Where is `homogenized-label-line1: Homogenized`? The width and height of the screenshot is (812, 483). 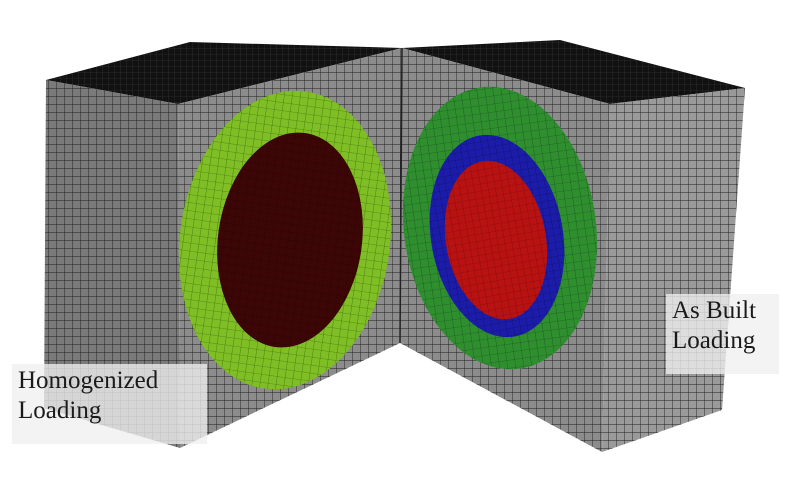
homogenized-label-line1: Homogenized is located at coordinates (88, 380).